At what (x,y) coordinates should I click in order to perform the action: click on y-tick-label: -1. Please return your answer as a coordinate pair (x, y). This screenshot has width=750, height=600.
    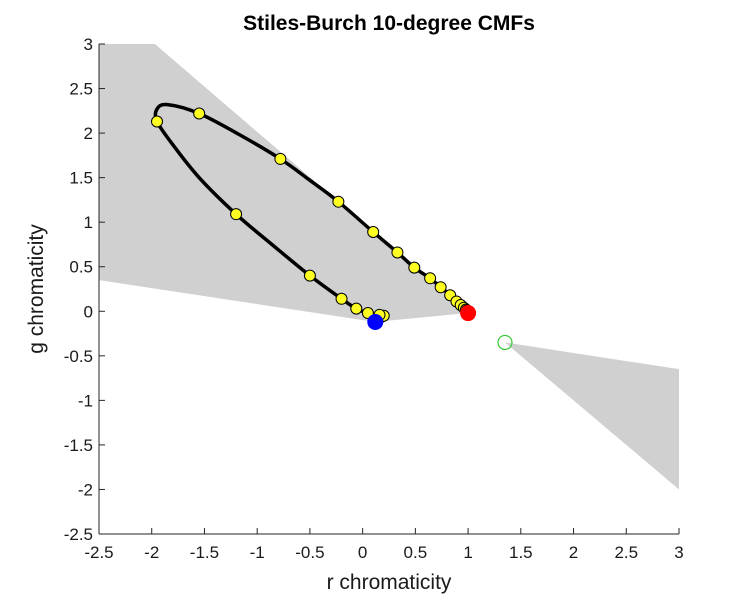
    Looking at the image, I should click on (85, 400).